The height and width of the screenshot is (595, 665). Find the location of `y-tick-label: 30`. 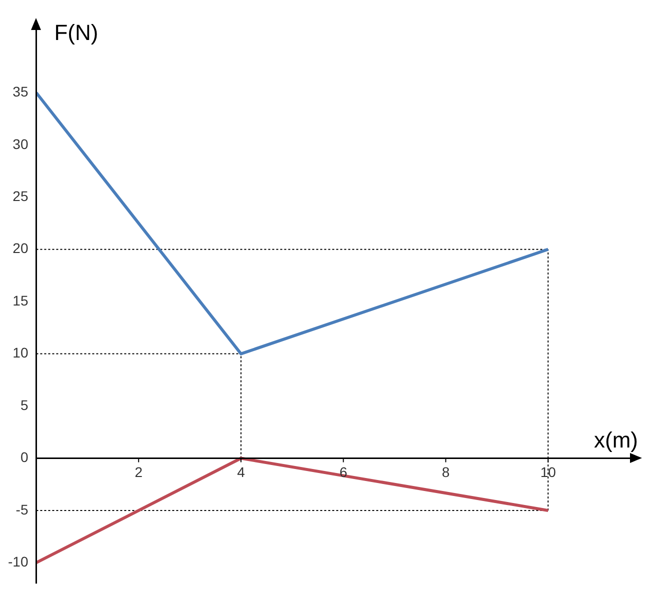

y-tick-label: 30 is located at coordinates (20, 144).